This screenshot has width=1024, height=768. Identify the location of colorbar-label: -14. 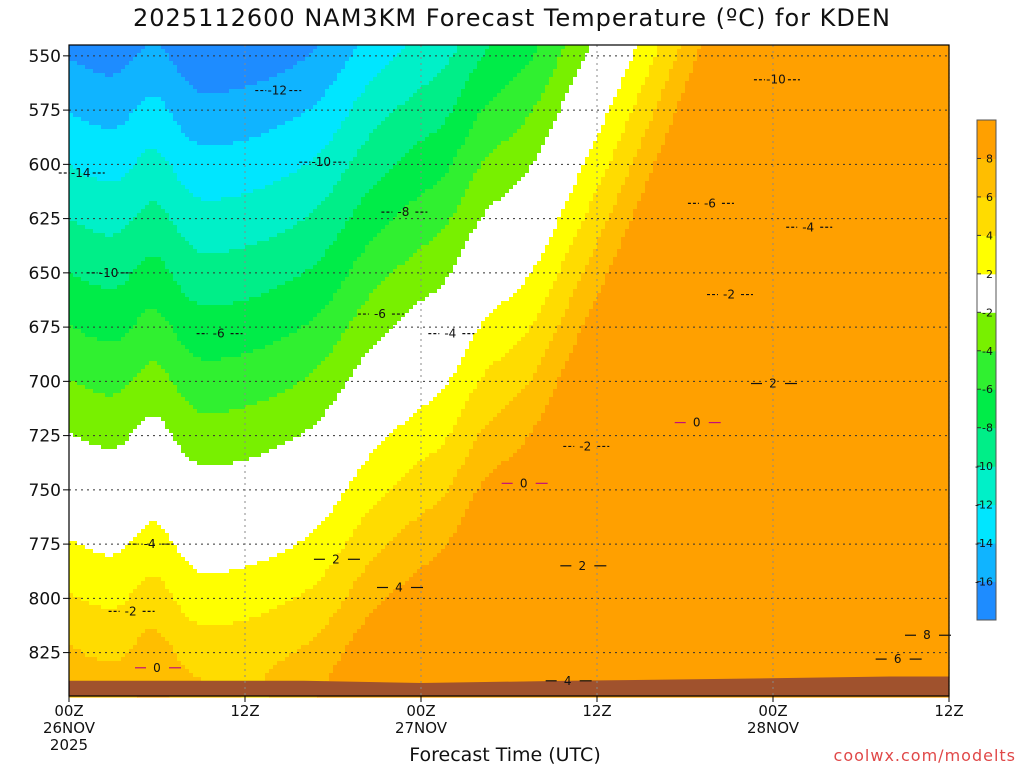
(984, 543).